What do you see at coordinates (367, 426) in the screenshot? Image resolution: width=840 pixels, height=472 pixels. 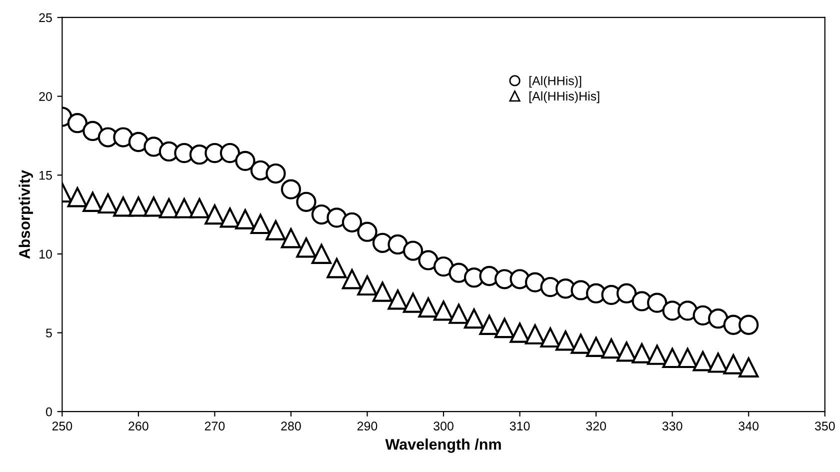 I see `x-tick-label: 290` at bounding box center [367, 426].